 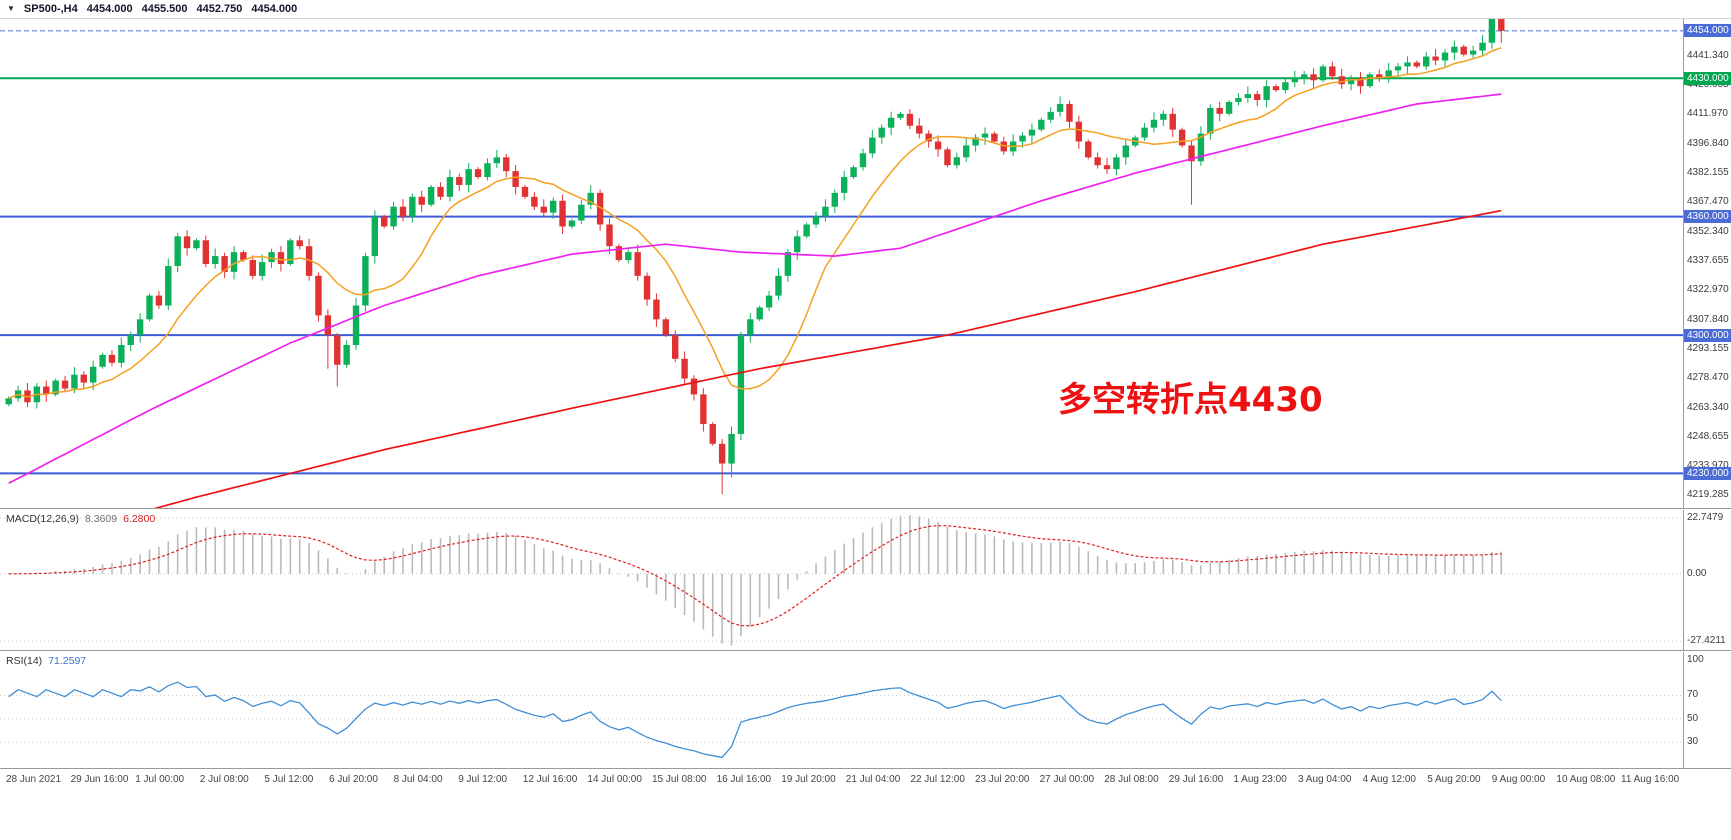 I want to click on price-tick-label: 4307.840, so click(x=1708, y=319).